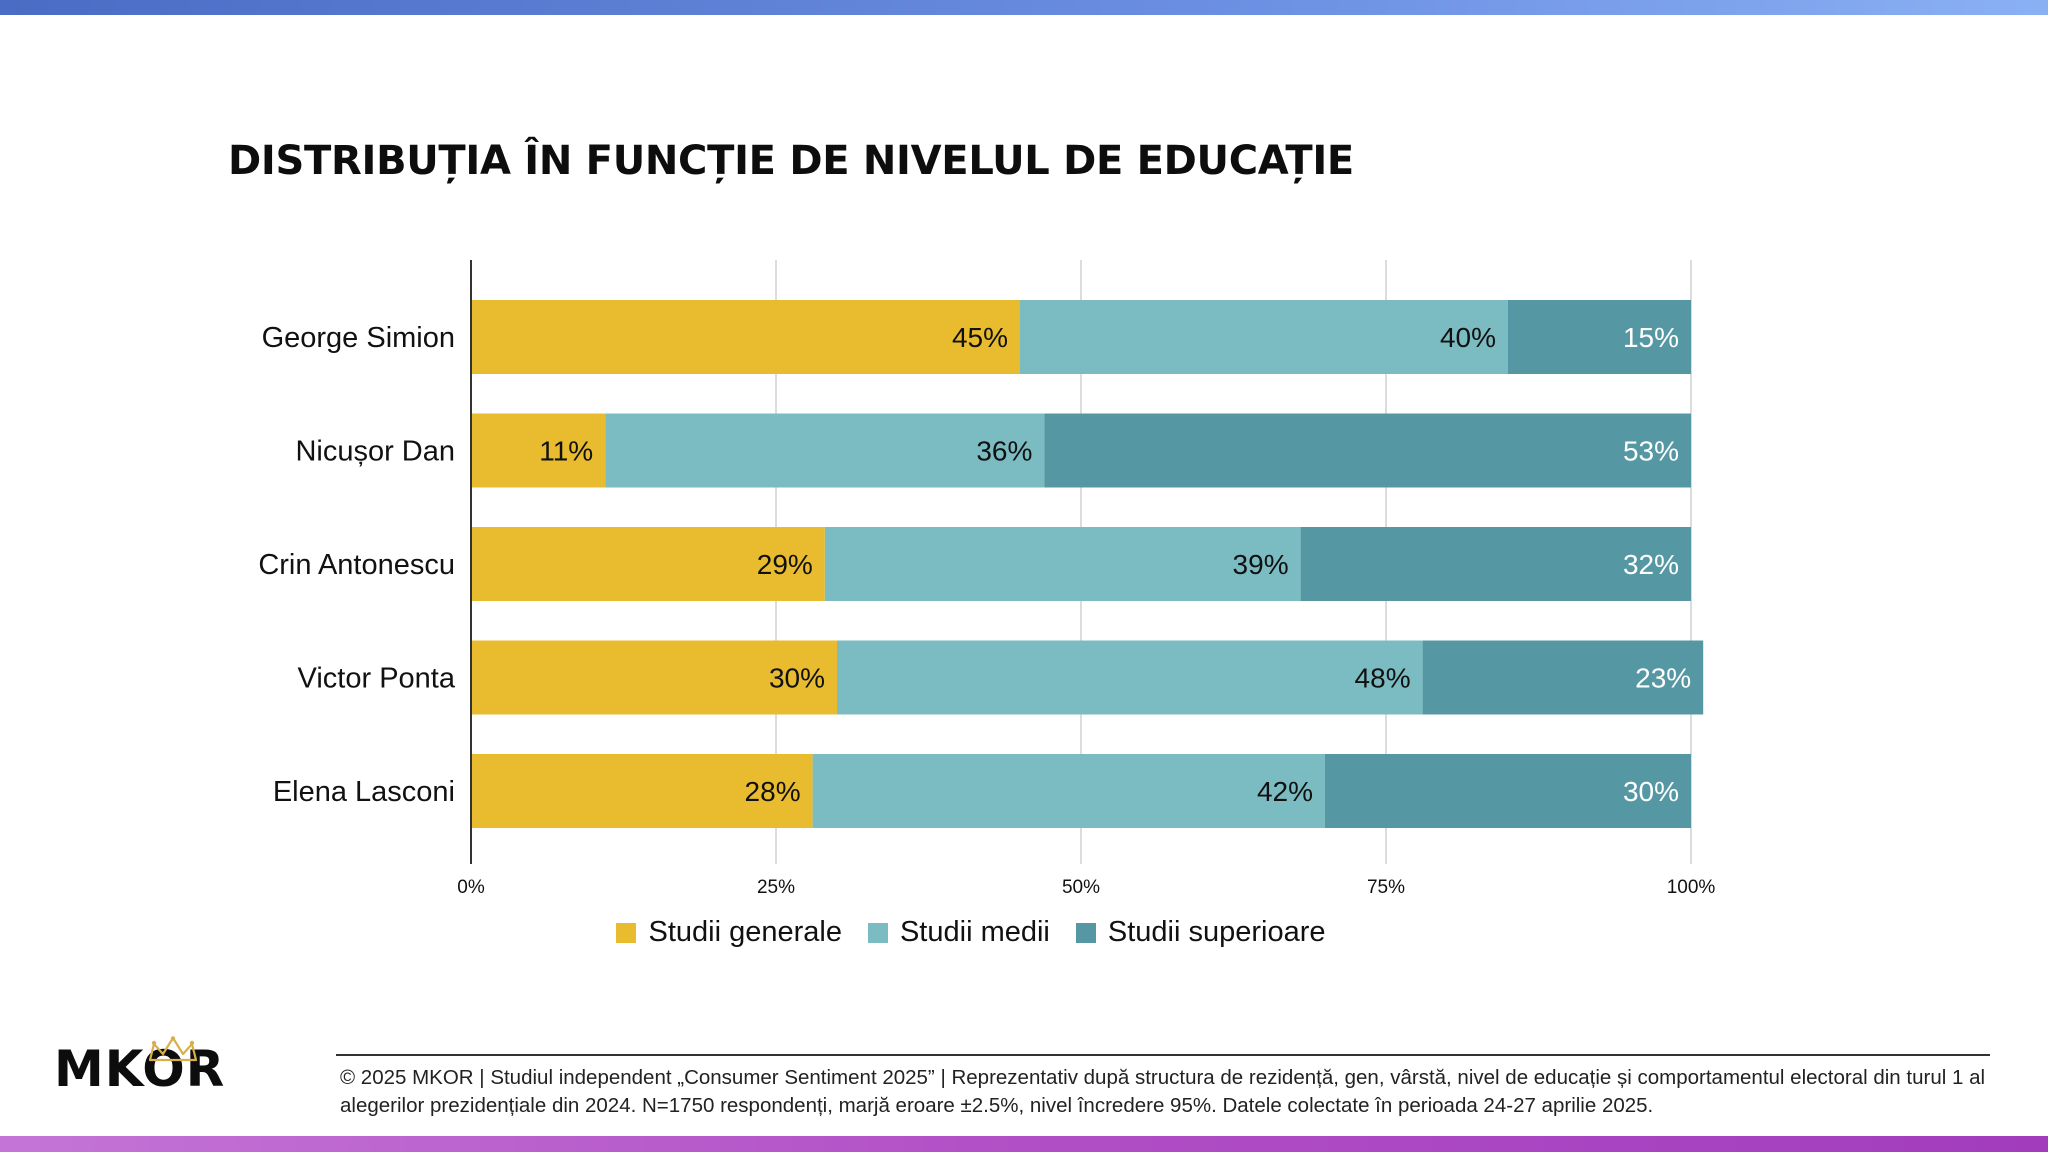  I want to click on category-label: Victor Ponta, so click(377, 679).